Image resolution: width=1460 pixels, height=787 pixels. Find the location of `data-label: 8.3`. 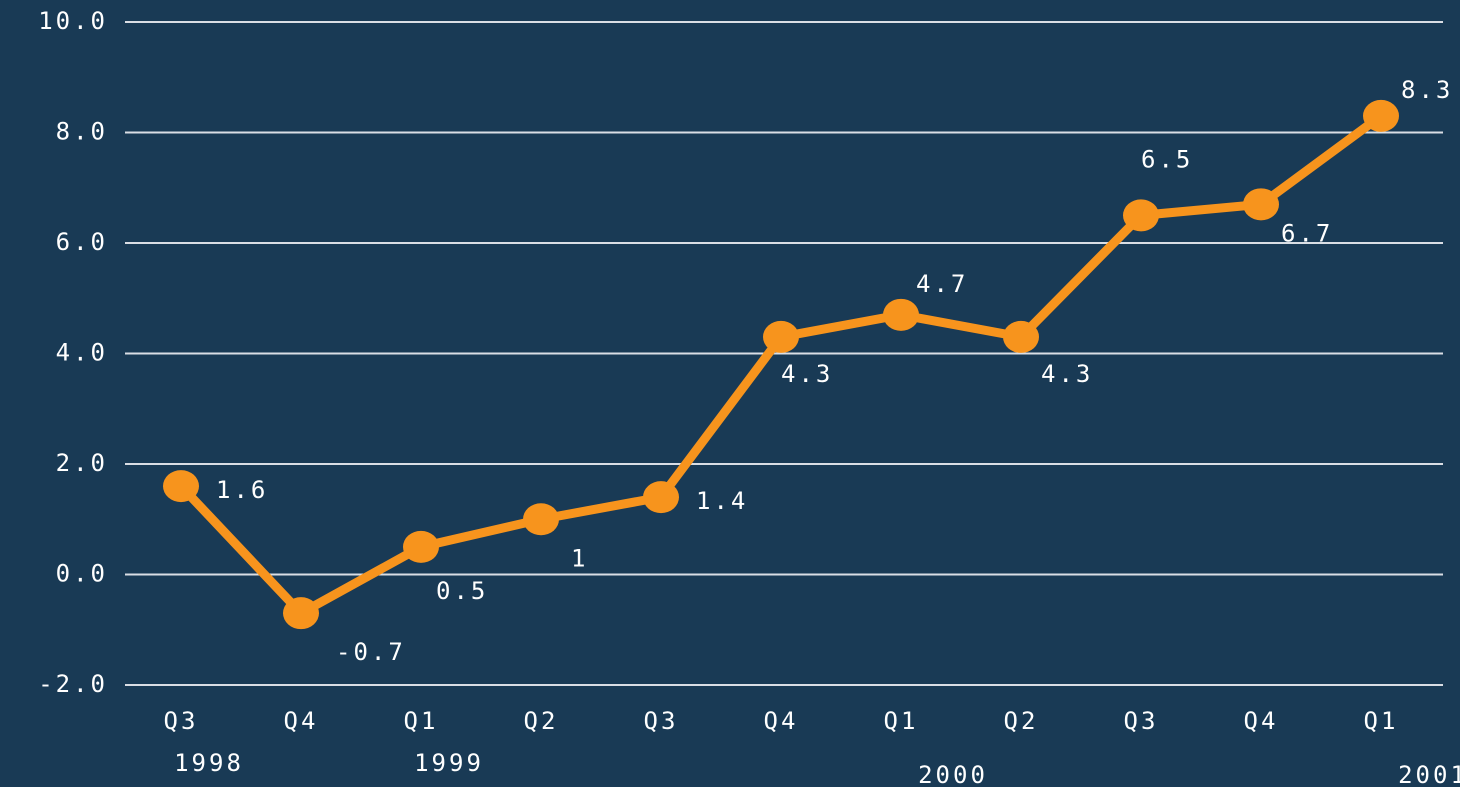

data-label: 8.3 is located at coordinates (1427, 90).